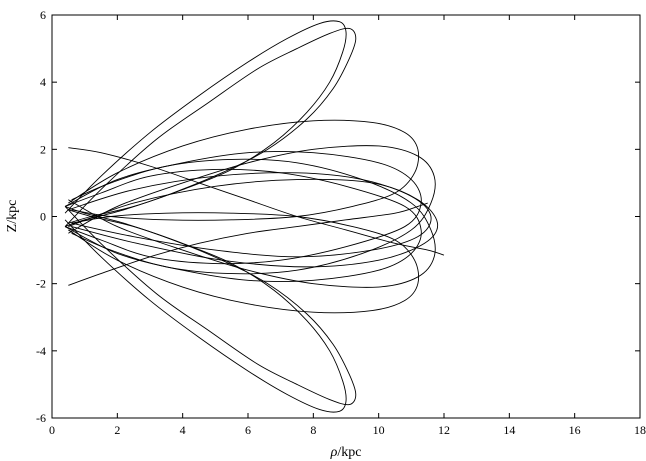  I want to click on y-tick-label: 0, so click(43, 217).